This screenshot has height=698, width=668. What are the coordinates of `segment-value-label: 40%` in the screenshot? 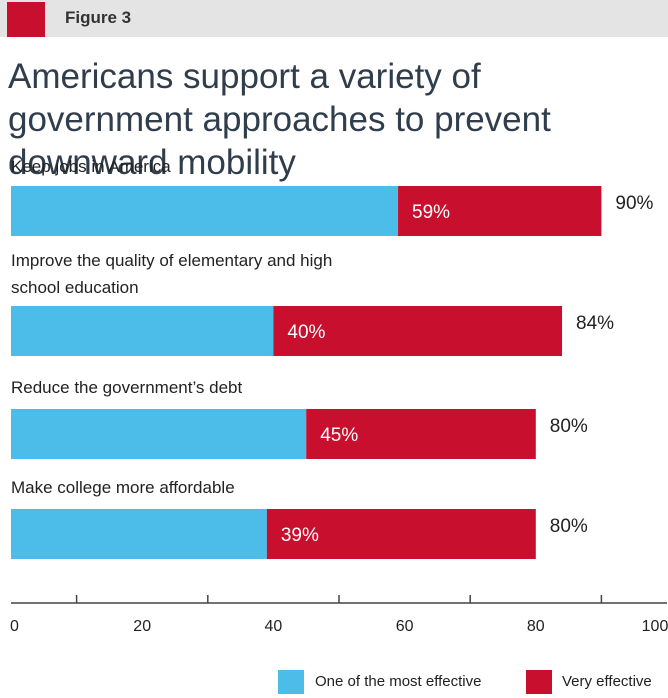 It's located at (306, 332).